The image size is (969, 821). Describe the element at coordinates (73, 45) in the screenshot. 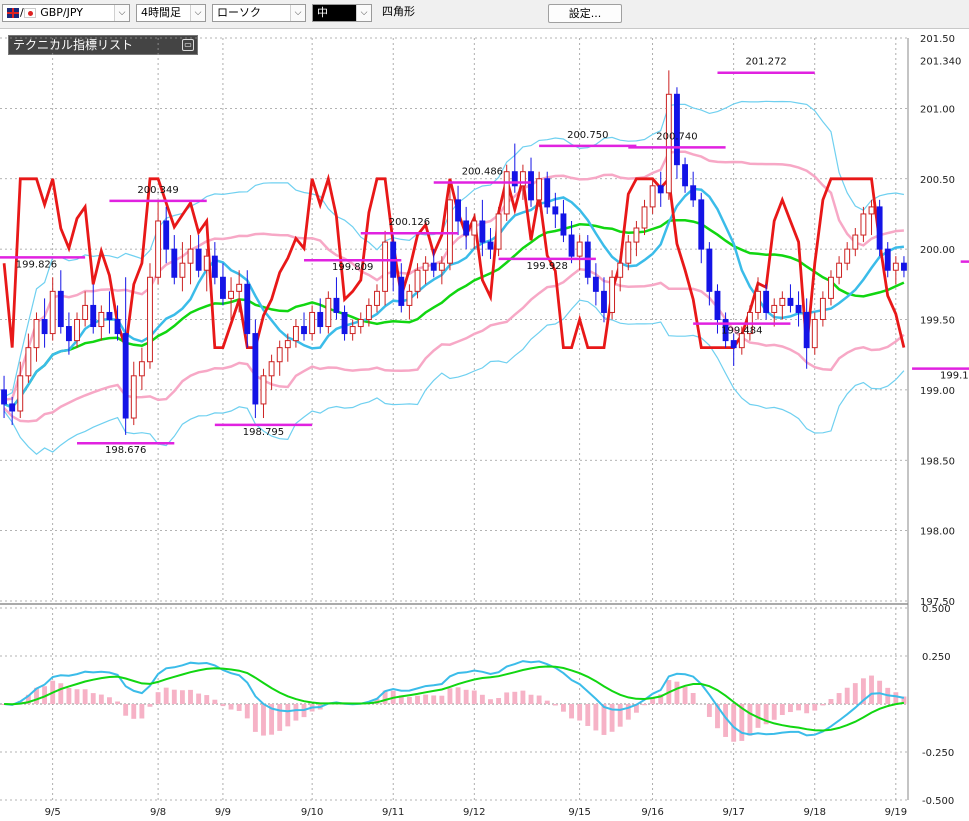

I see `indicator-list-title: テクニカル指標リスト` at that location.